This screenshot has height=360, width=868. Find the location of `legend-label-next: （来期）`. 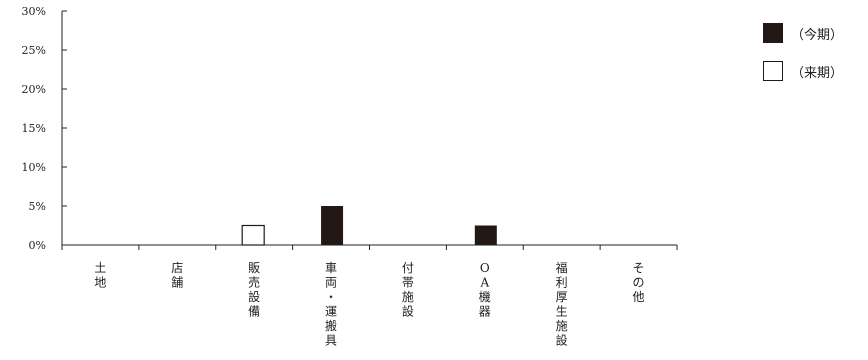

legend-label-next: （来期） is located at coordinates (817, 73).